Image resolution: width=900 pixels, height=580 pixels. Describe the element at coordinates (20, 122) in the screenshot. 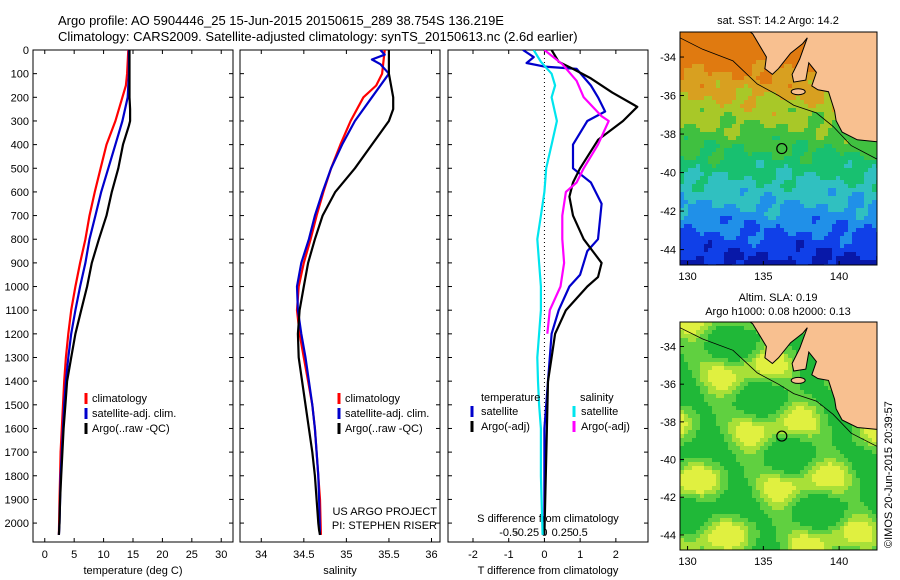

I see `y-tick-label: 300` at that location.